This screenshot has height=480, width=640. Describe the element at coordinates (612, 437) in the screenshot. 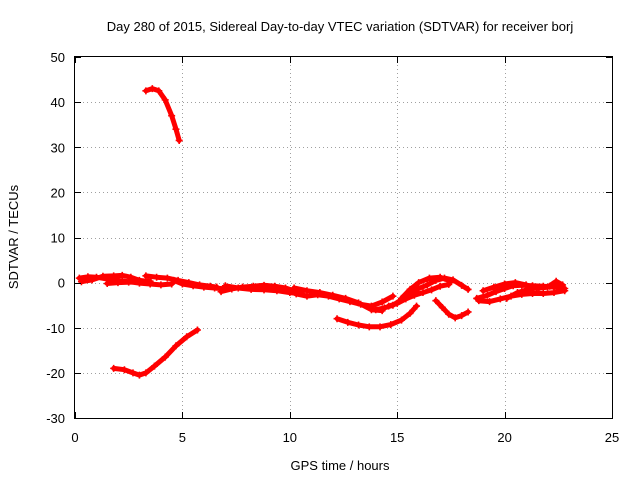

I see `x-tick-label: 25` at that location.